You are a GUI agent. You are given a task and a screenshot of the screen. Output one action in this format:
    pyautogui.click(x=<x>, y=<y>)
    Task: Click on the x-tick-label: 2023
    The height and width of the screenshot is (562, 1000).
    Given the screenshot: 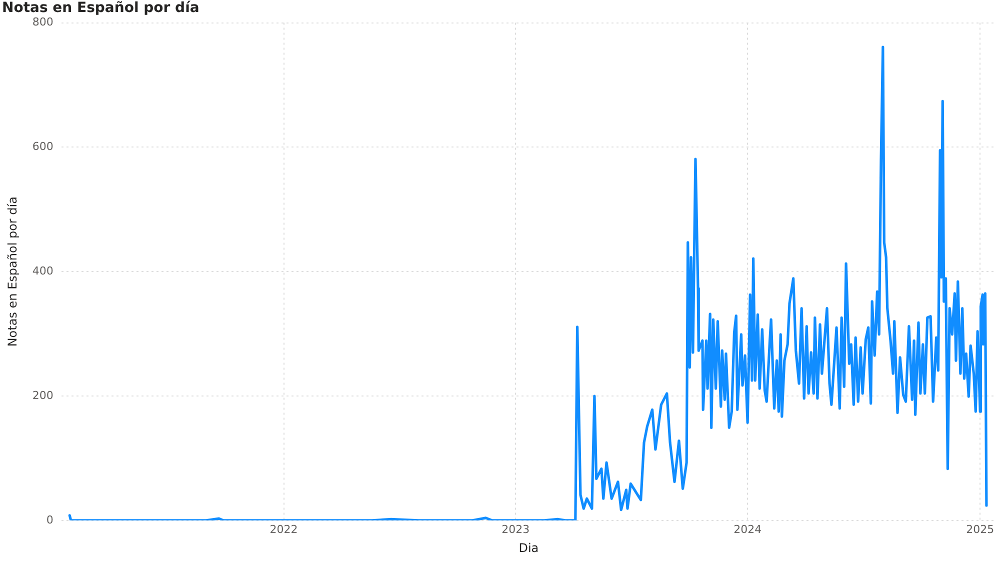 What is the action you would take?
    pyautogui.click(x=516, y=529)
    